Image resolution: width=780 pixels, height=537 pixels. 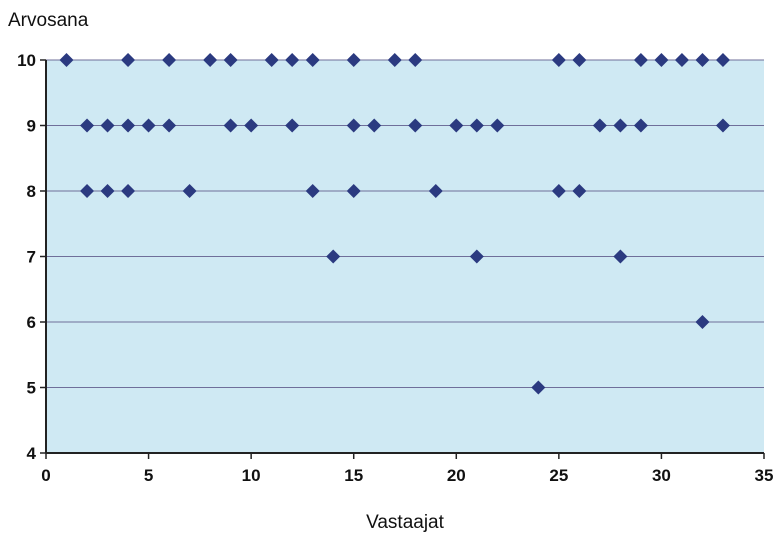 I want to click on y-tick-label: 7, so click(x=31, y=257).